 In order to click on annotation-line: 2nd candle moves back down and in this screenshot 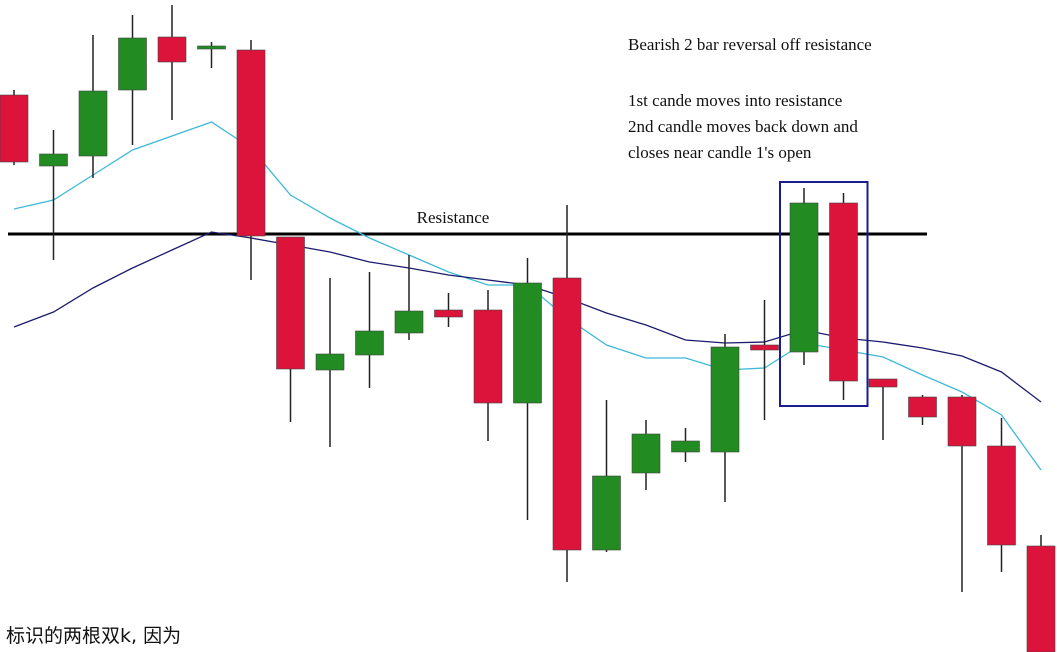, I will do `click(743, 126)`.